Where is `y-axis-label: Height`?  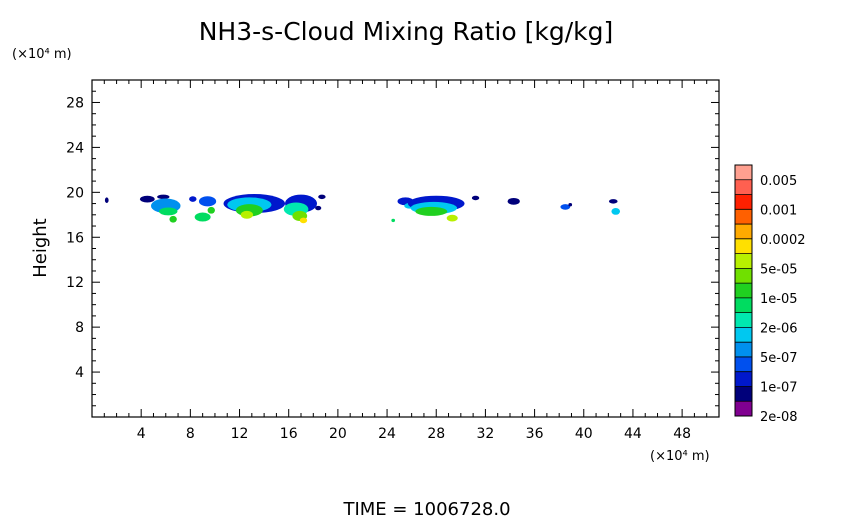 y-axis-label: Height is located at coordinates (40, 248).